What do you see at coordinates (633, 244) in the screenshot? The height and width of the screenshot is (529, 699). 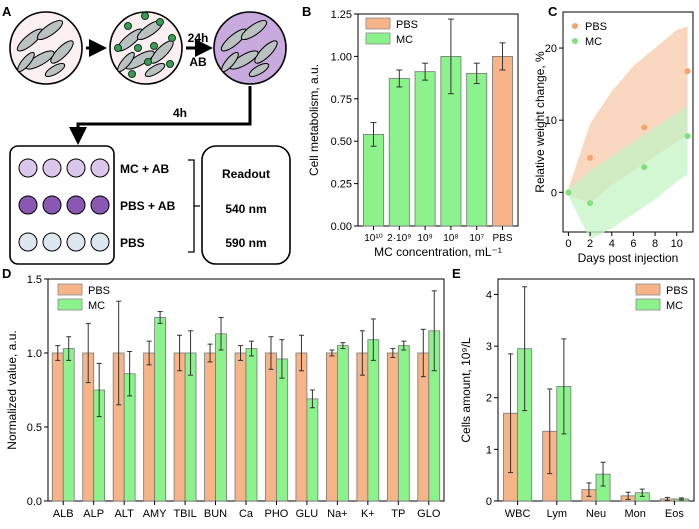 I see `x-tick-label: 6` at bounding box center [633, 244].